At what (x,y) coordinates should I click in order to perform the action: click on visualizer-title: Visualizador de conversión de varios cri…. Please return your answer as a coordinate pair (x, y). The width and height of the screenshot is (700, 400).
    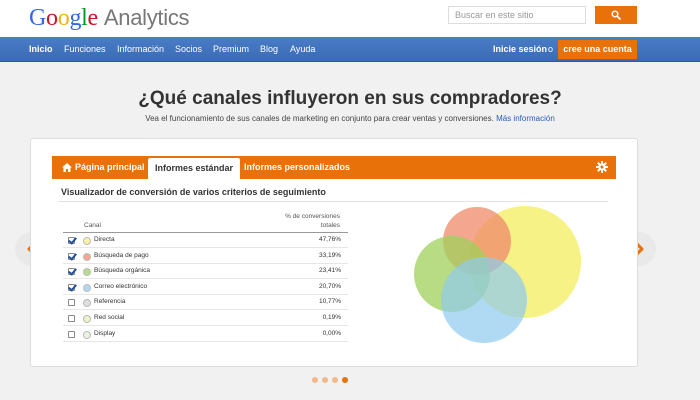
    Looking at the image, I should click on (193, 192).